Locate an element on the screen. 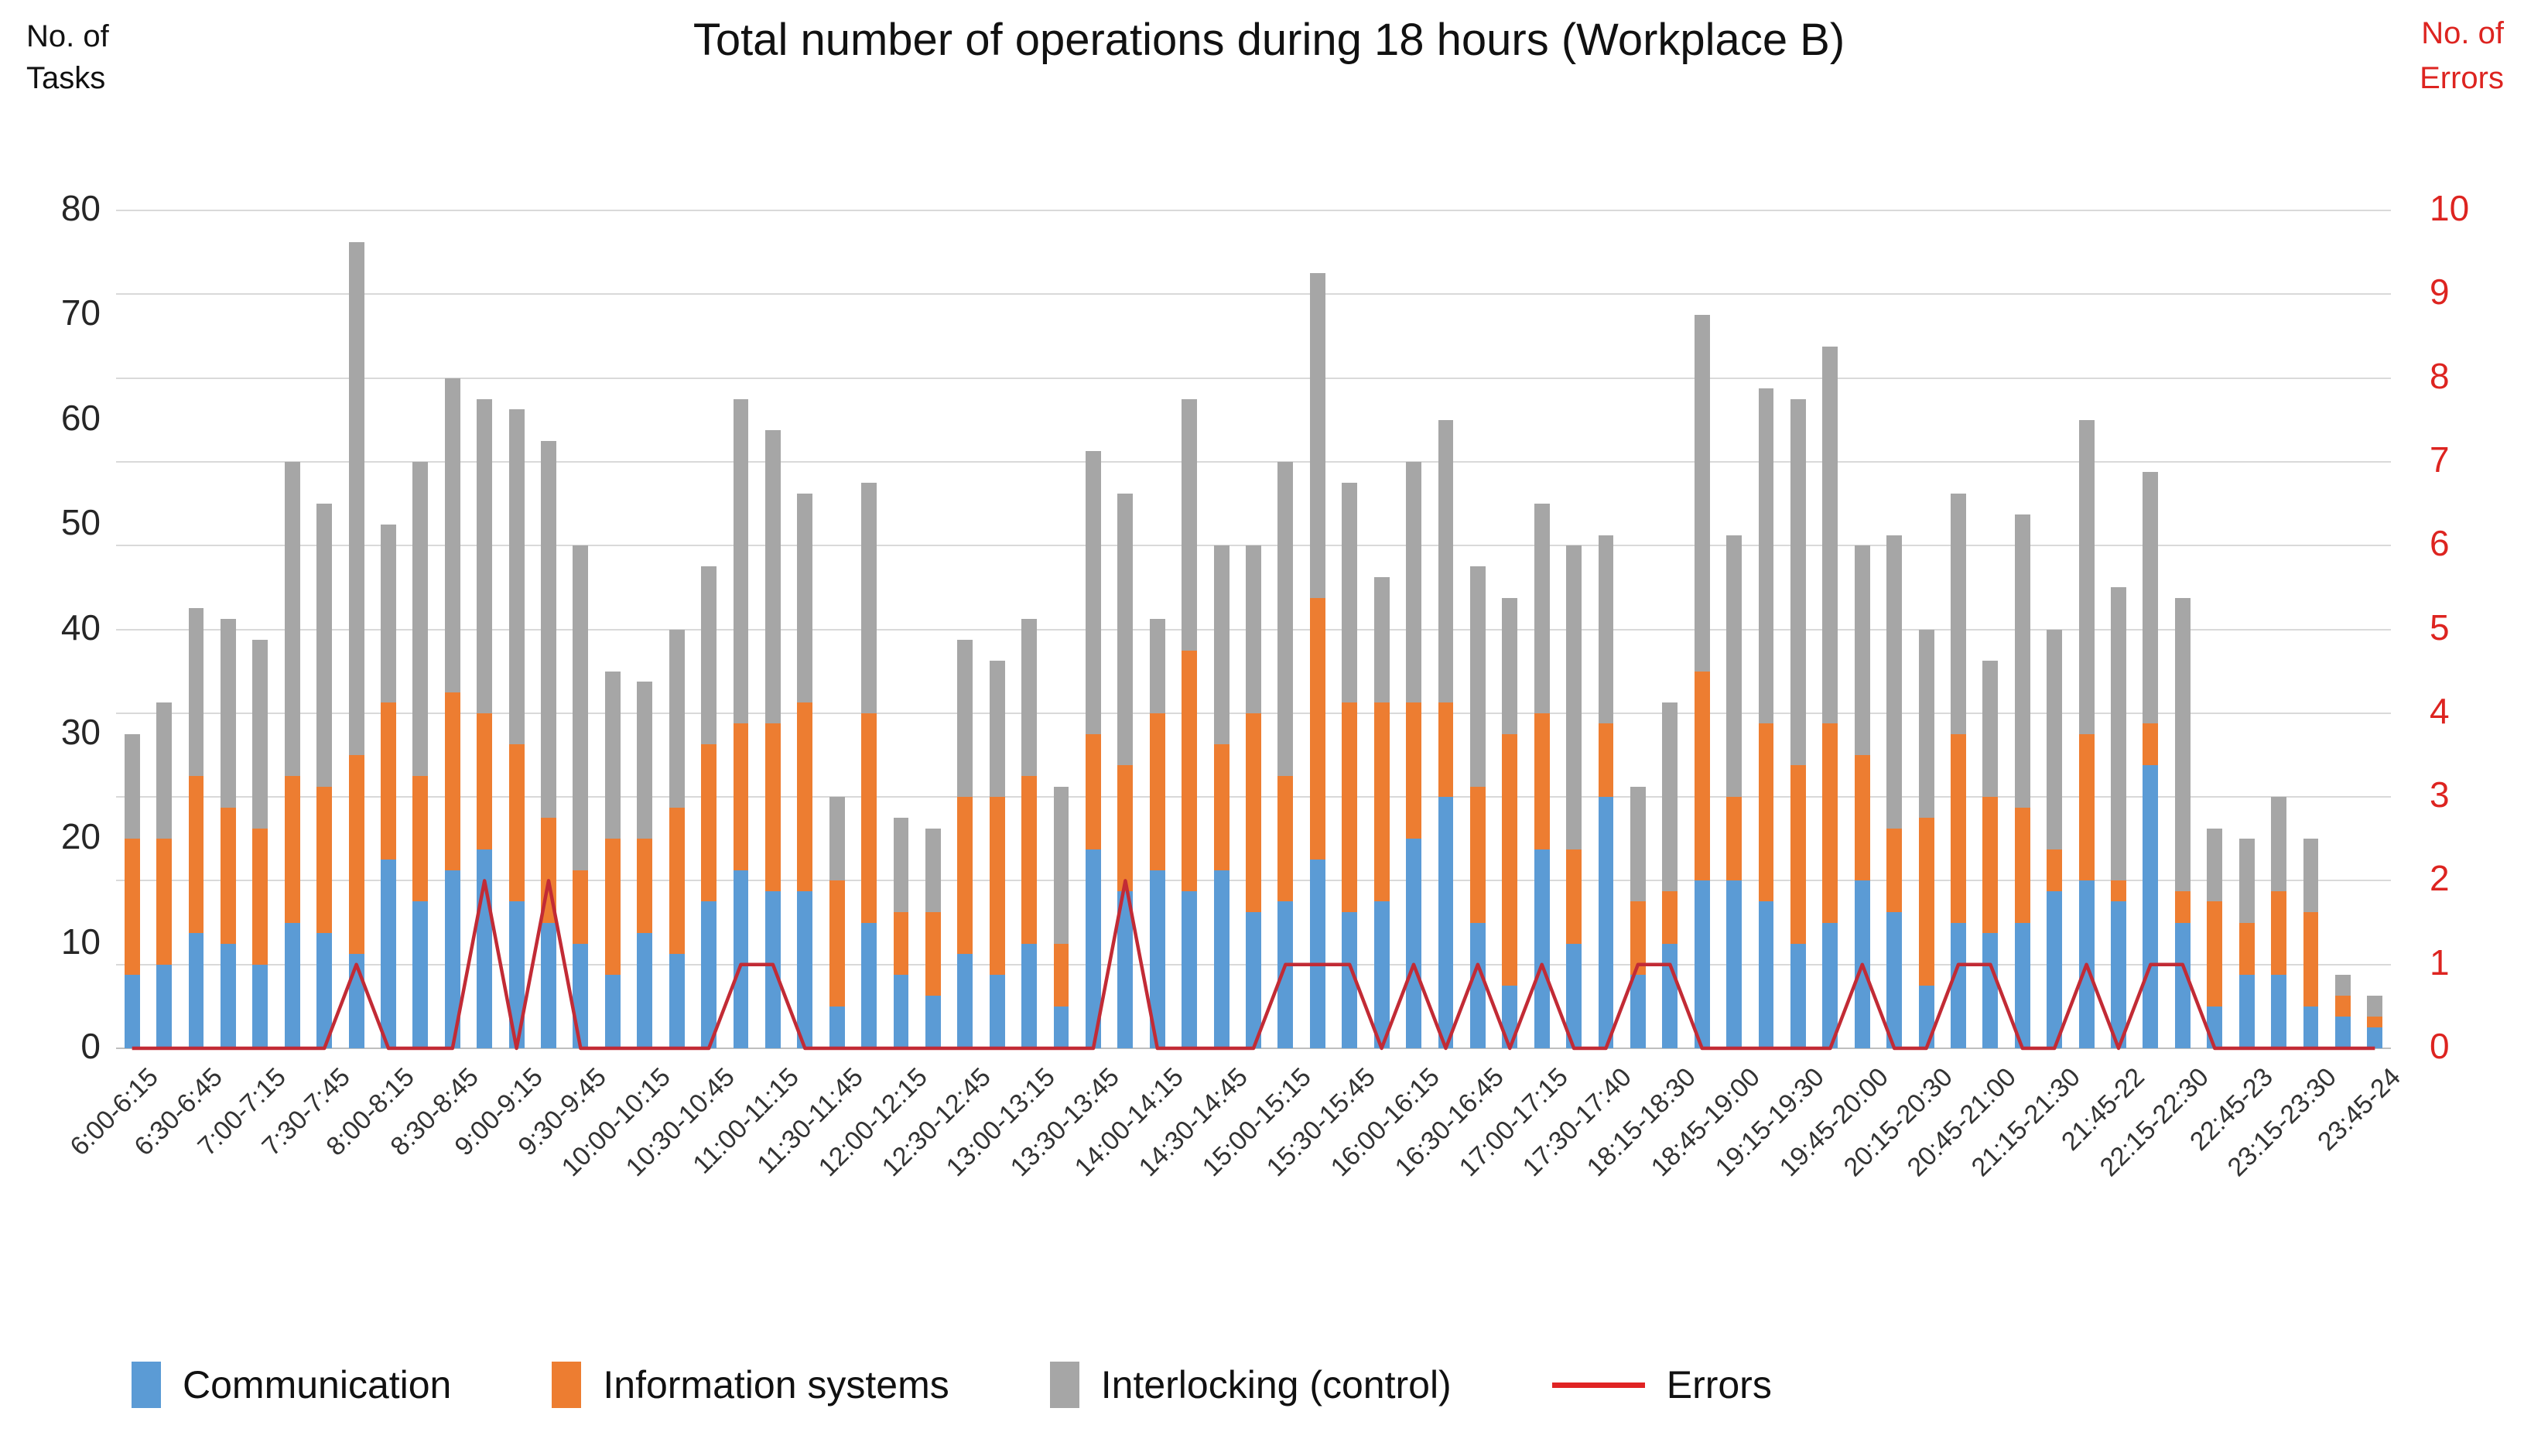 This screenshot has width=2524, height=1456. right-axis-tick-label: 0 is located at coordinates (2440, 1046).